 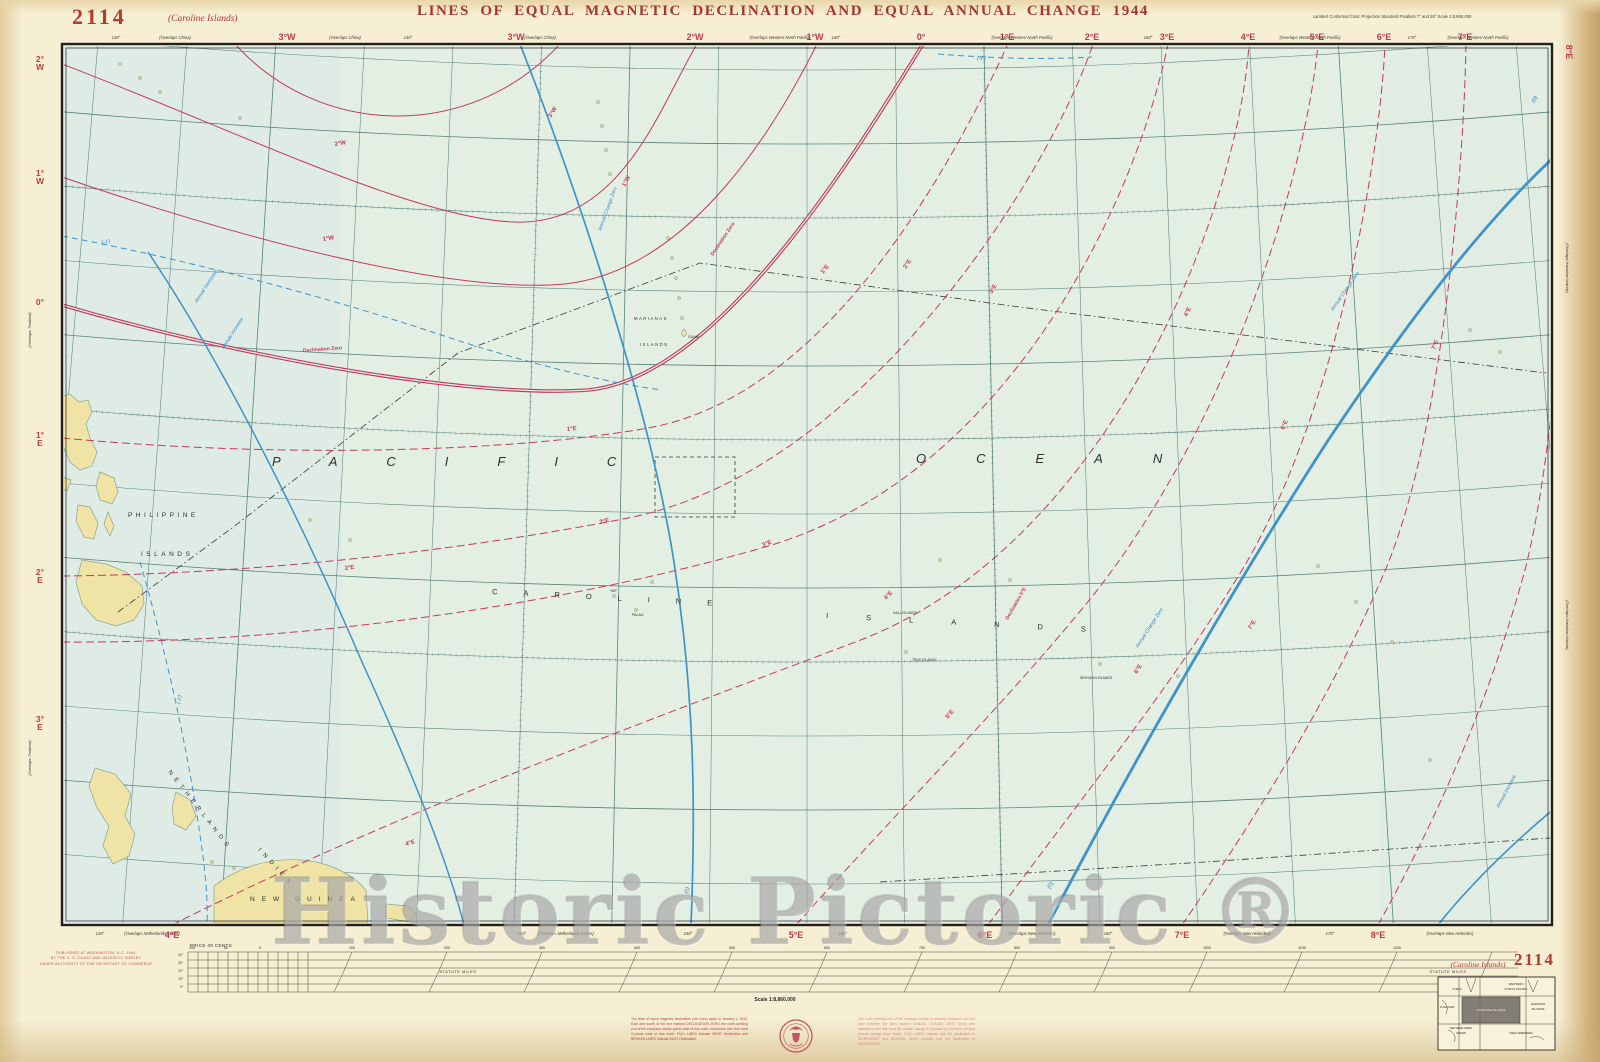 I want to click on scale-caption: Scale 1:8,860,000, so click(x=774, y=1000).